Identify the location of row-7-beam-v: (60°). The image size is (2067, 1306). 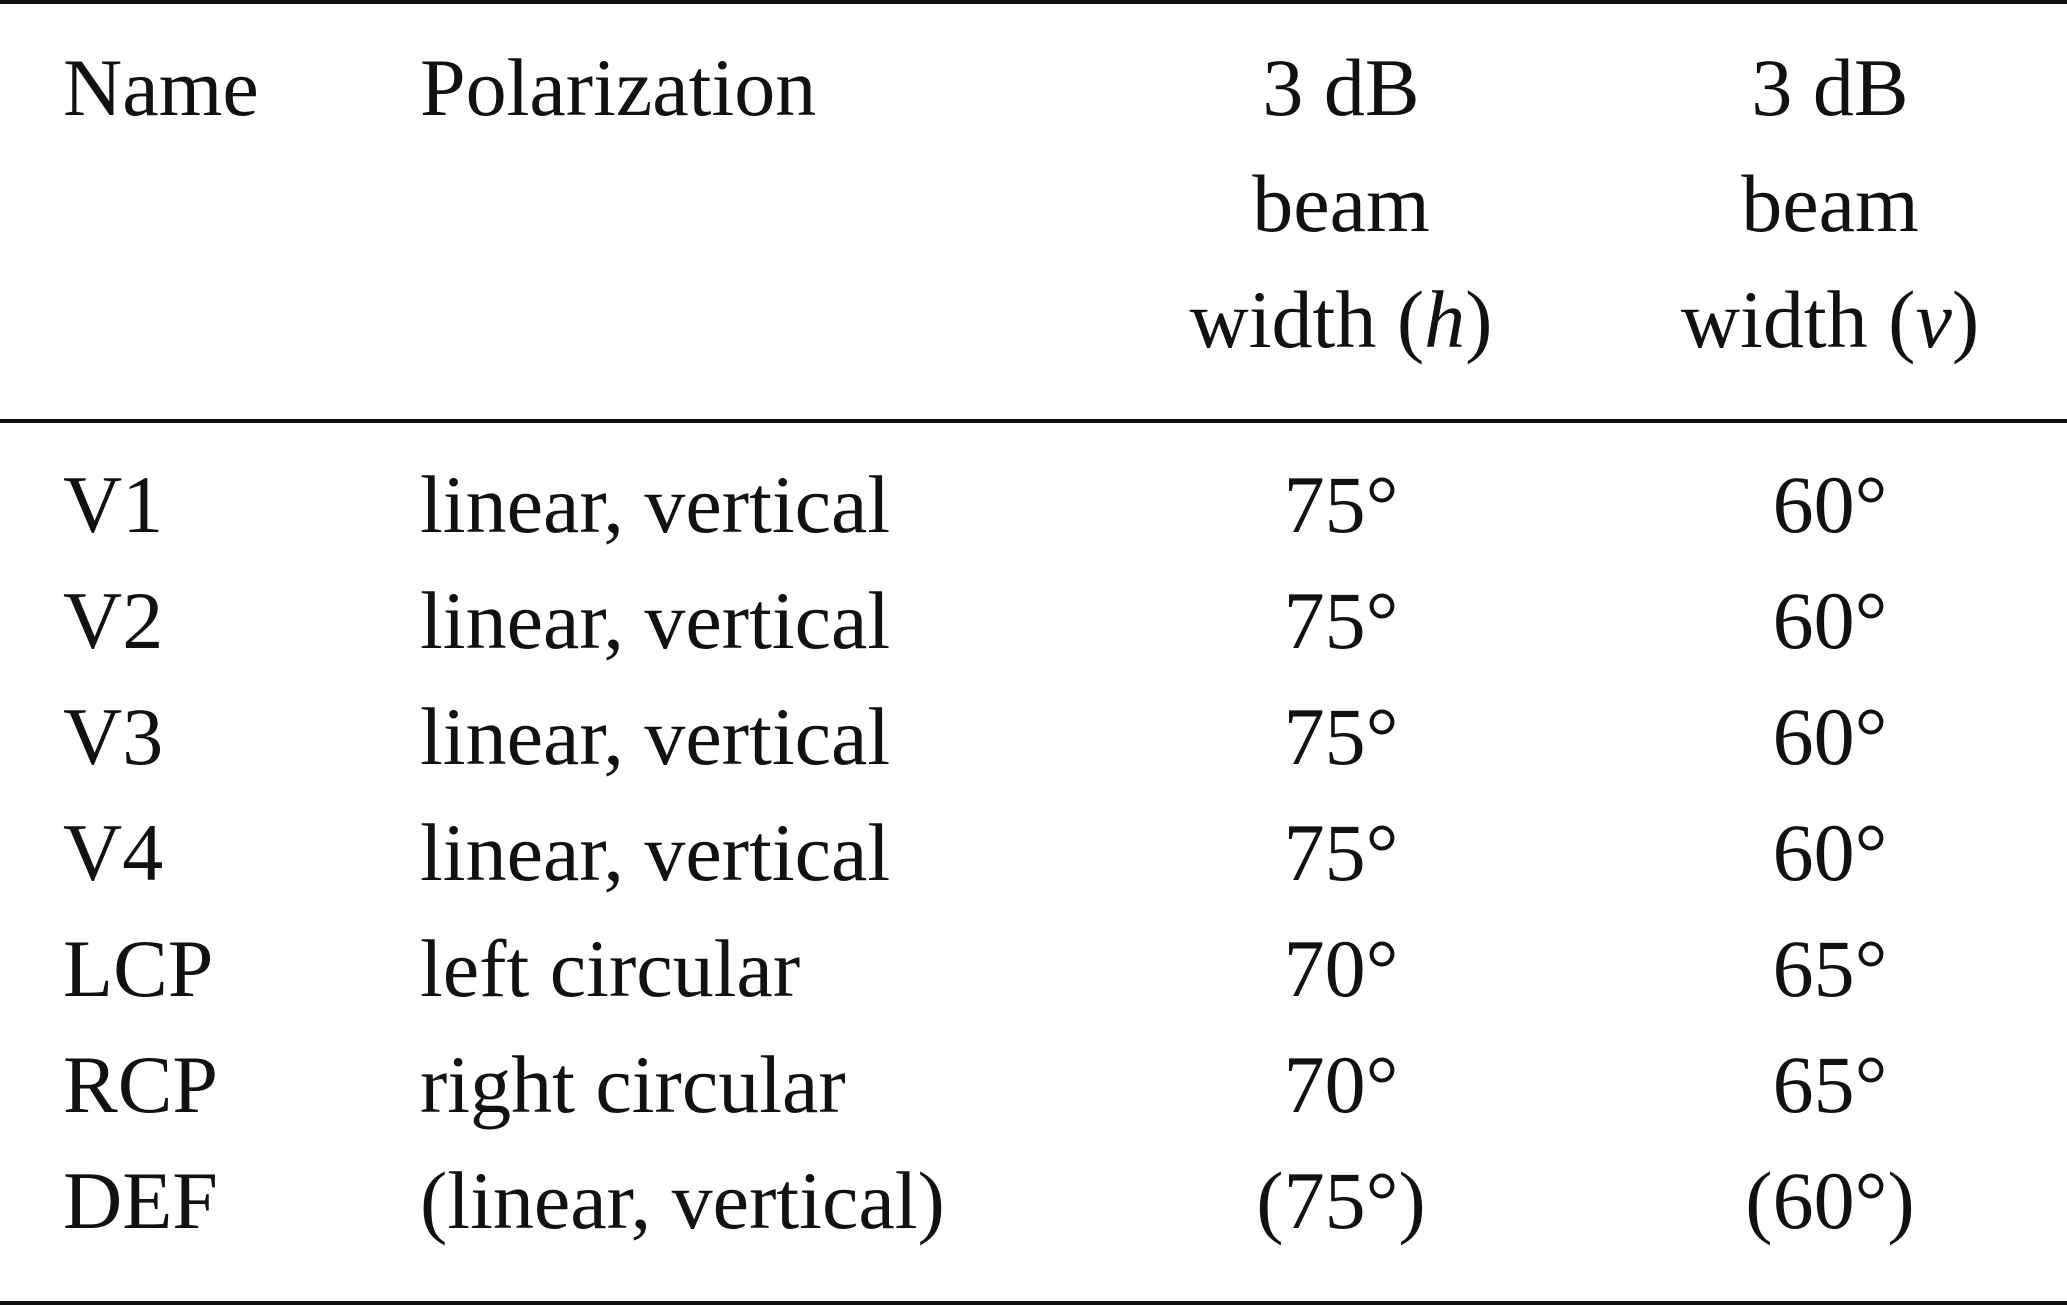
(1830, 1200).